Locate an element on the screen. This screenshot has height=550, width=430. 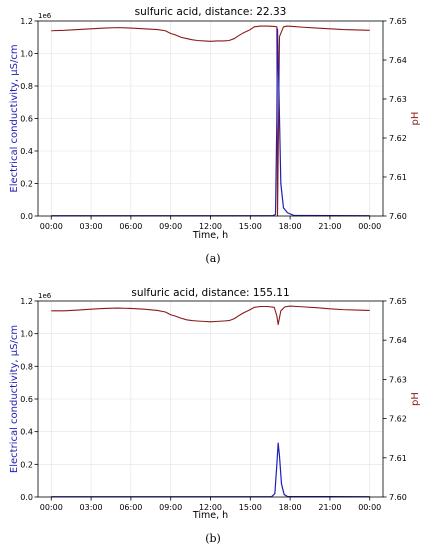
chart-title: sulfuric acid, distance: 155.11 is located at coordinates (210, 293).